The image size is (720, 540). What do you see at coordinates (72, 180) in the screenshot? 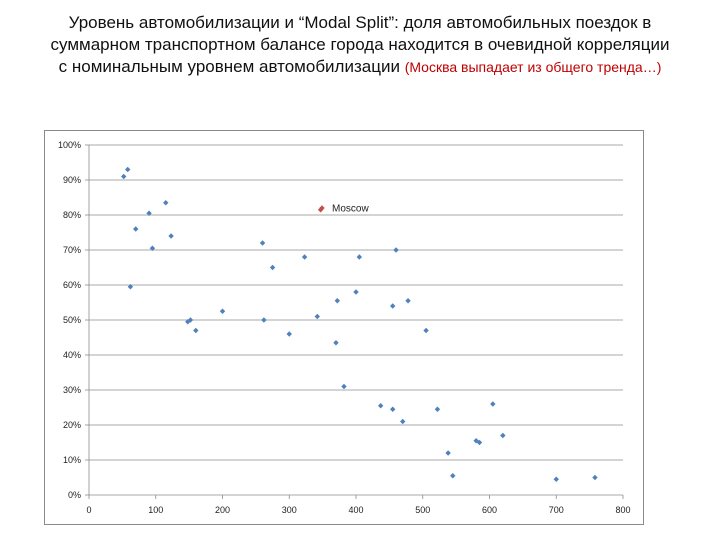
I see `y-tick-label: 90%` at bounding box center [72, 180].